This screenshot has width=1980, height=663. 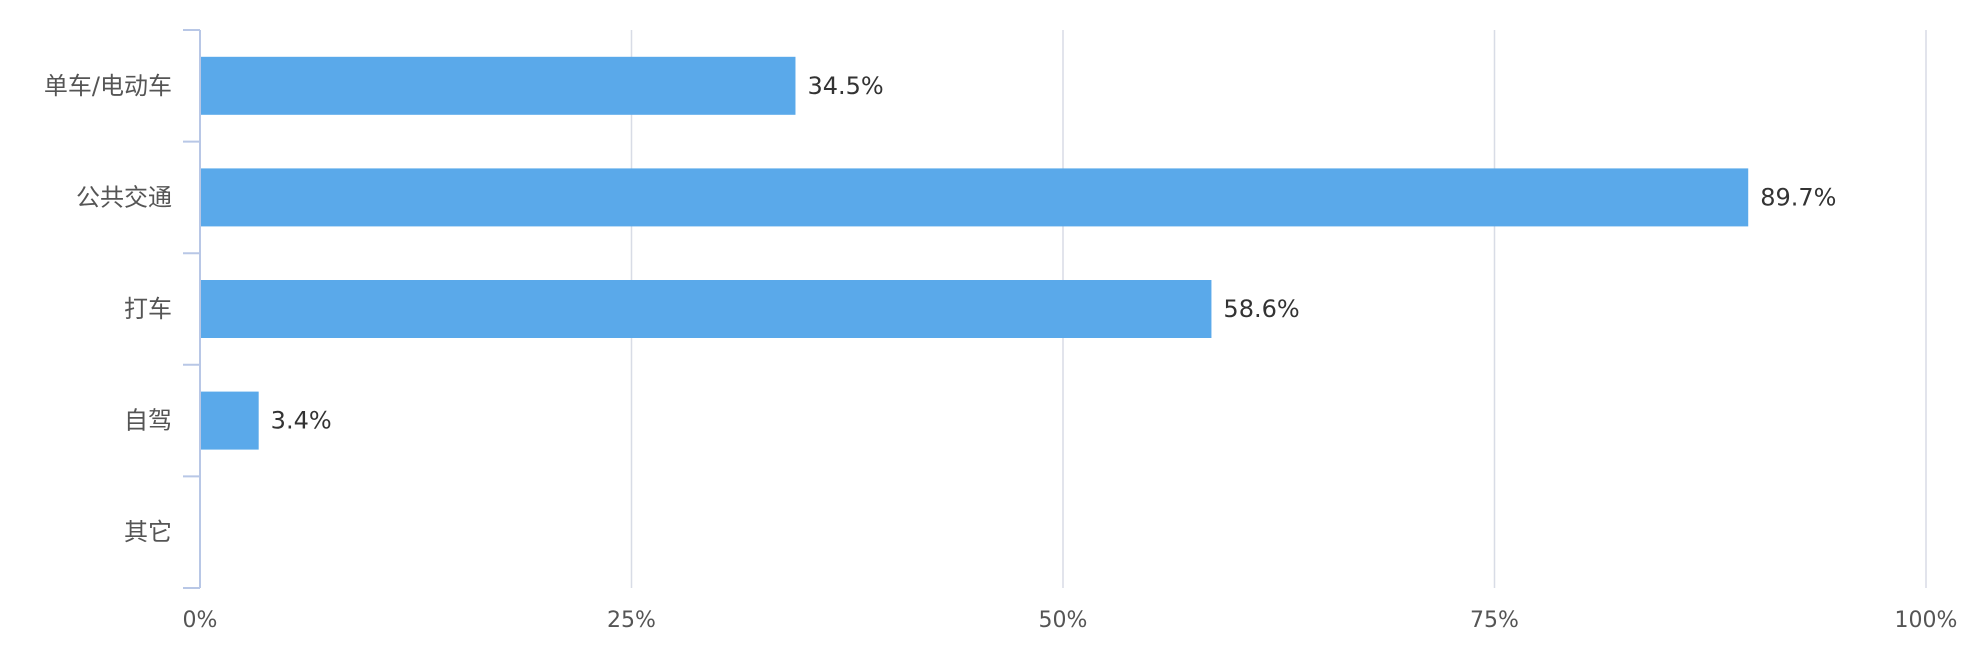 I want to click on x-tick-label: 75%, so click(x=1494, y=620).